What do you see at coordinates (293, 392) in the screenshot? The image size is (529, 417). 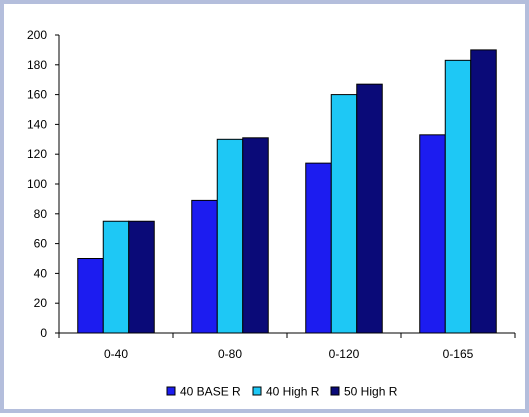 I see `legend-label: 40 High R` at bounding box center [293, 392].